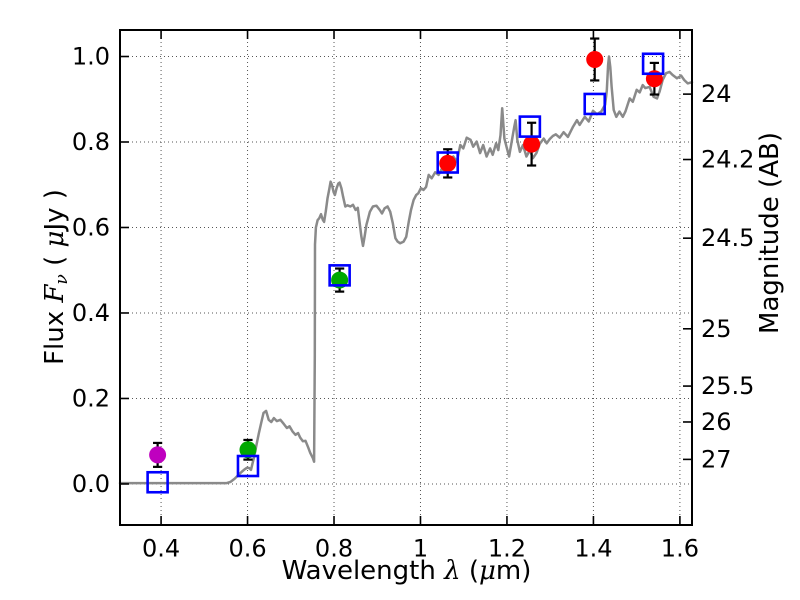  What do you see at coordinates (452, 571) in the screenshot?
I see `axis-title-fragment: λ` at bounding box center [452, 571].